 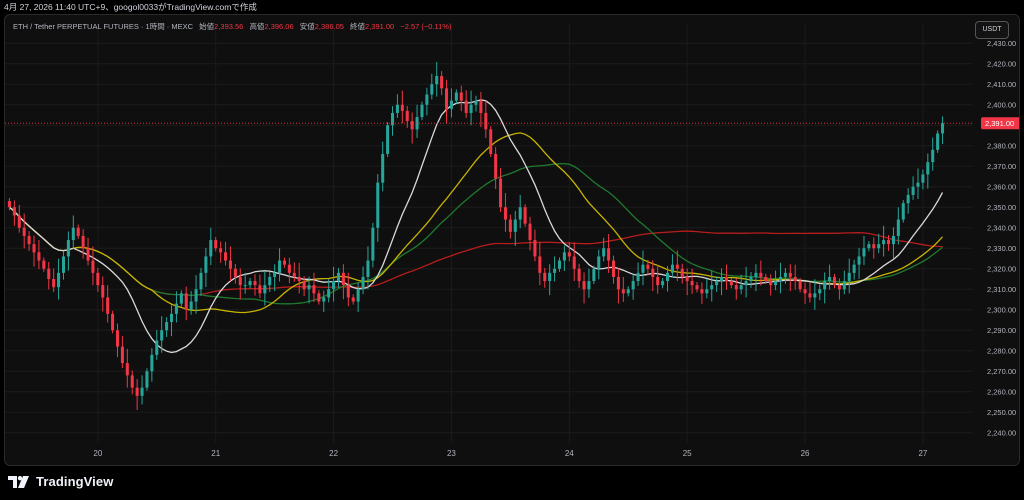 What do you see at coordinates (60, 481) in the screenshot?
I see `tradingview-logo: TradingView` at bounding box center [60, 481].